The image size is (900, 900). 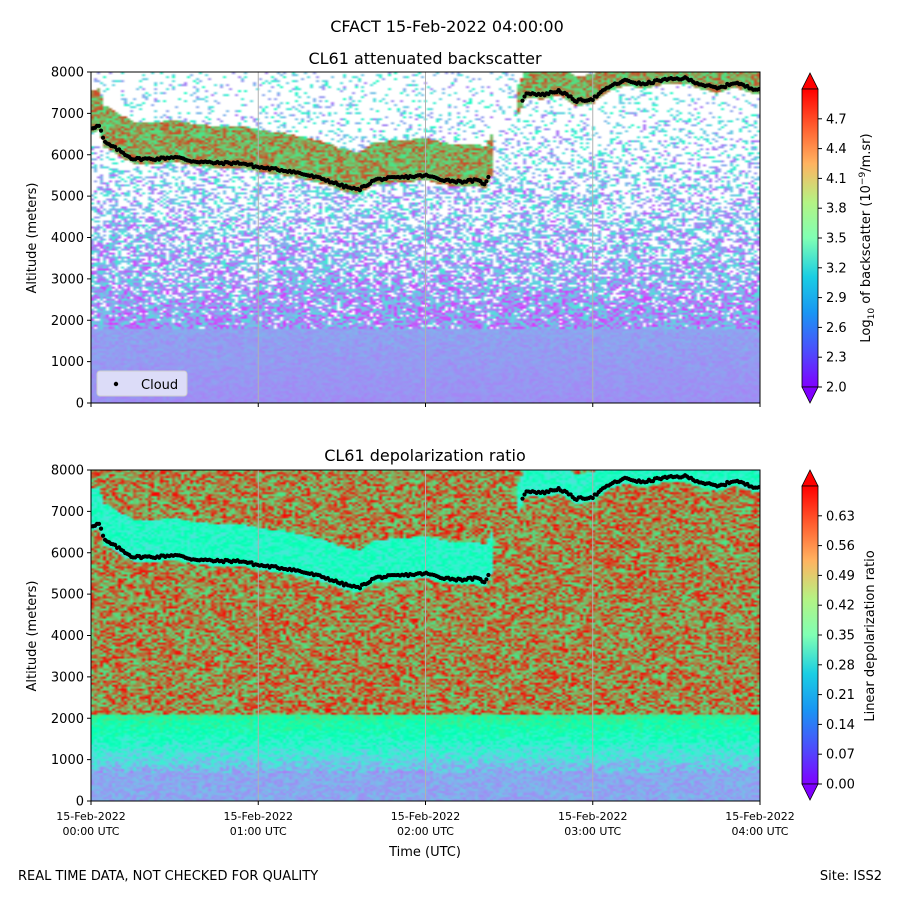 I want to click on y-tick-label: 7000, so click(x=67, y=512).